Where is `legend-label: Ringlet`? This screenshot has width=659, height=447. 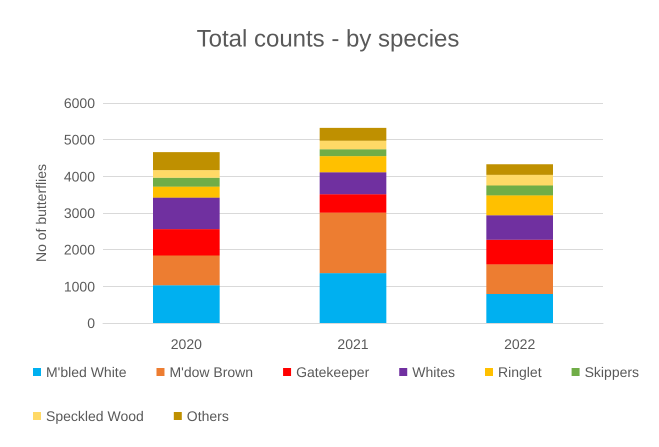
legend-label: Ringlet is located at coordinates (520, 372).